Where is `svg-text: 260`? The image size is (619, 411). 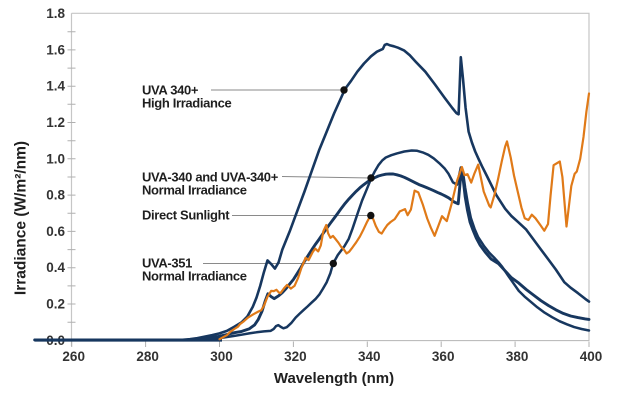
svg-text: 260 is located at coordinates (73, 356).